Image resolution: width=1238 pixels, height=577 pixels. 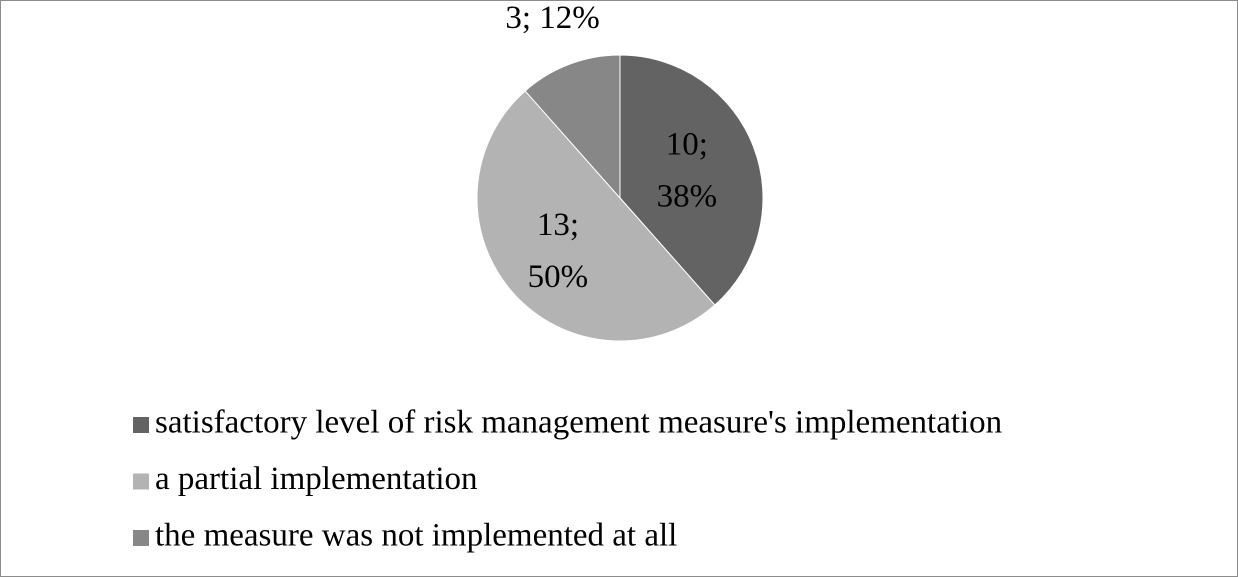 I want to click on data-label: 10; 38%, so click(x=687, y=170).